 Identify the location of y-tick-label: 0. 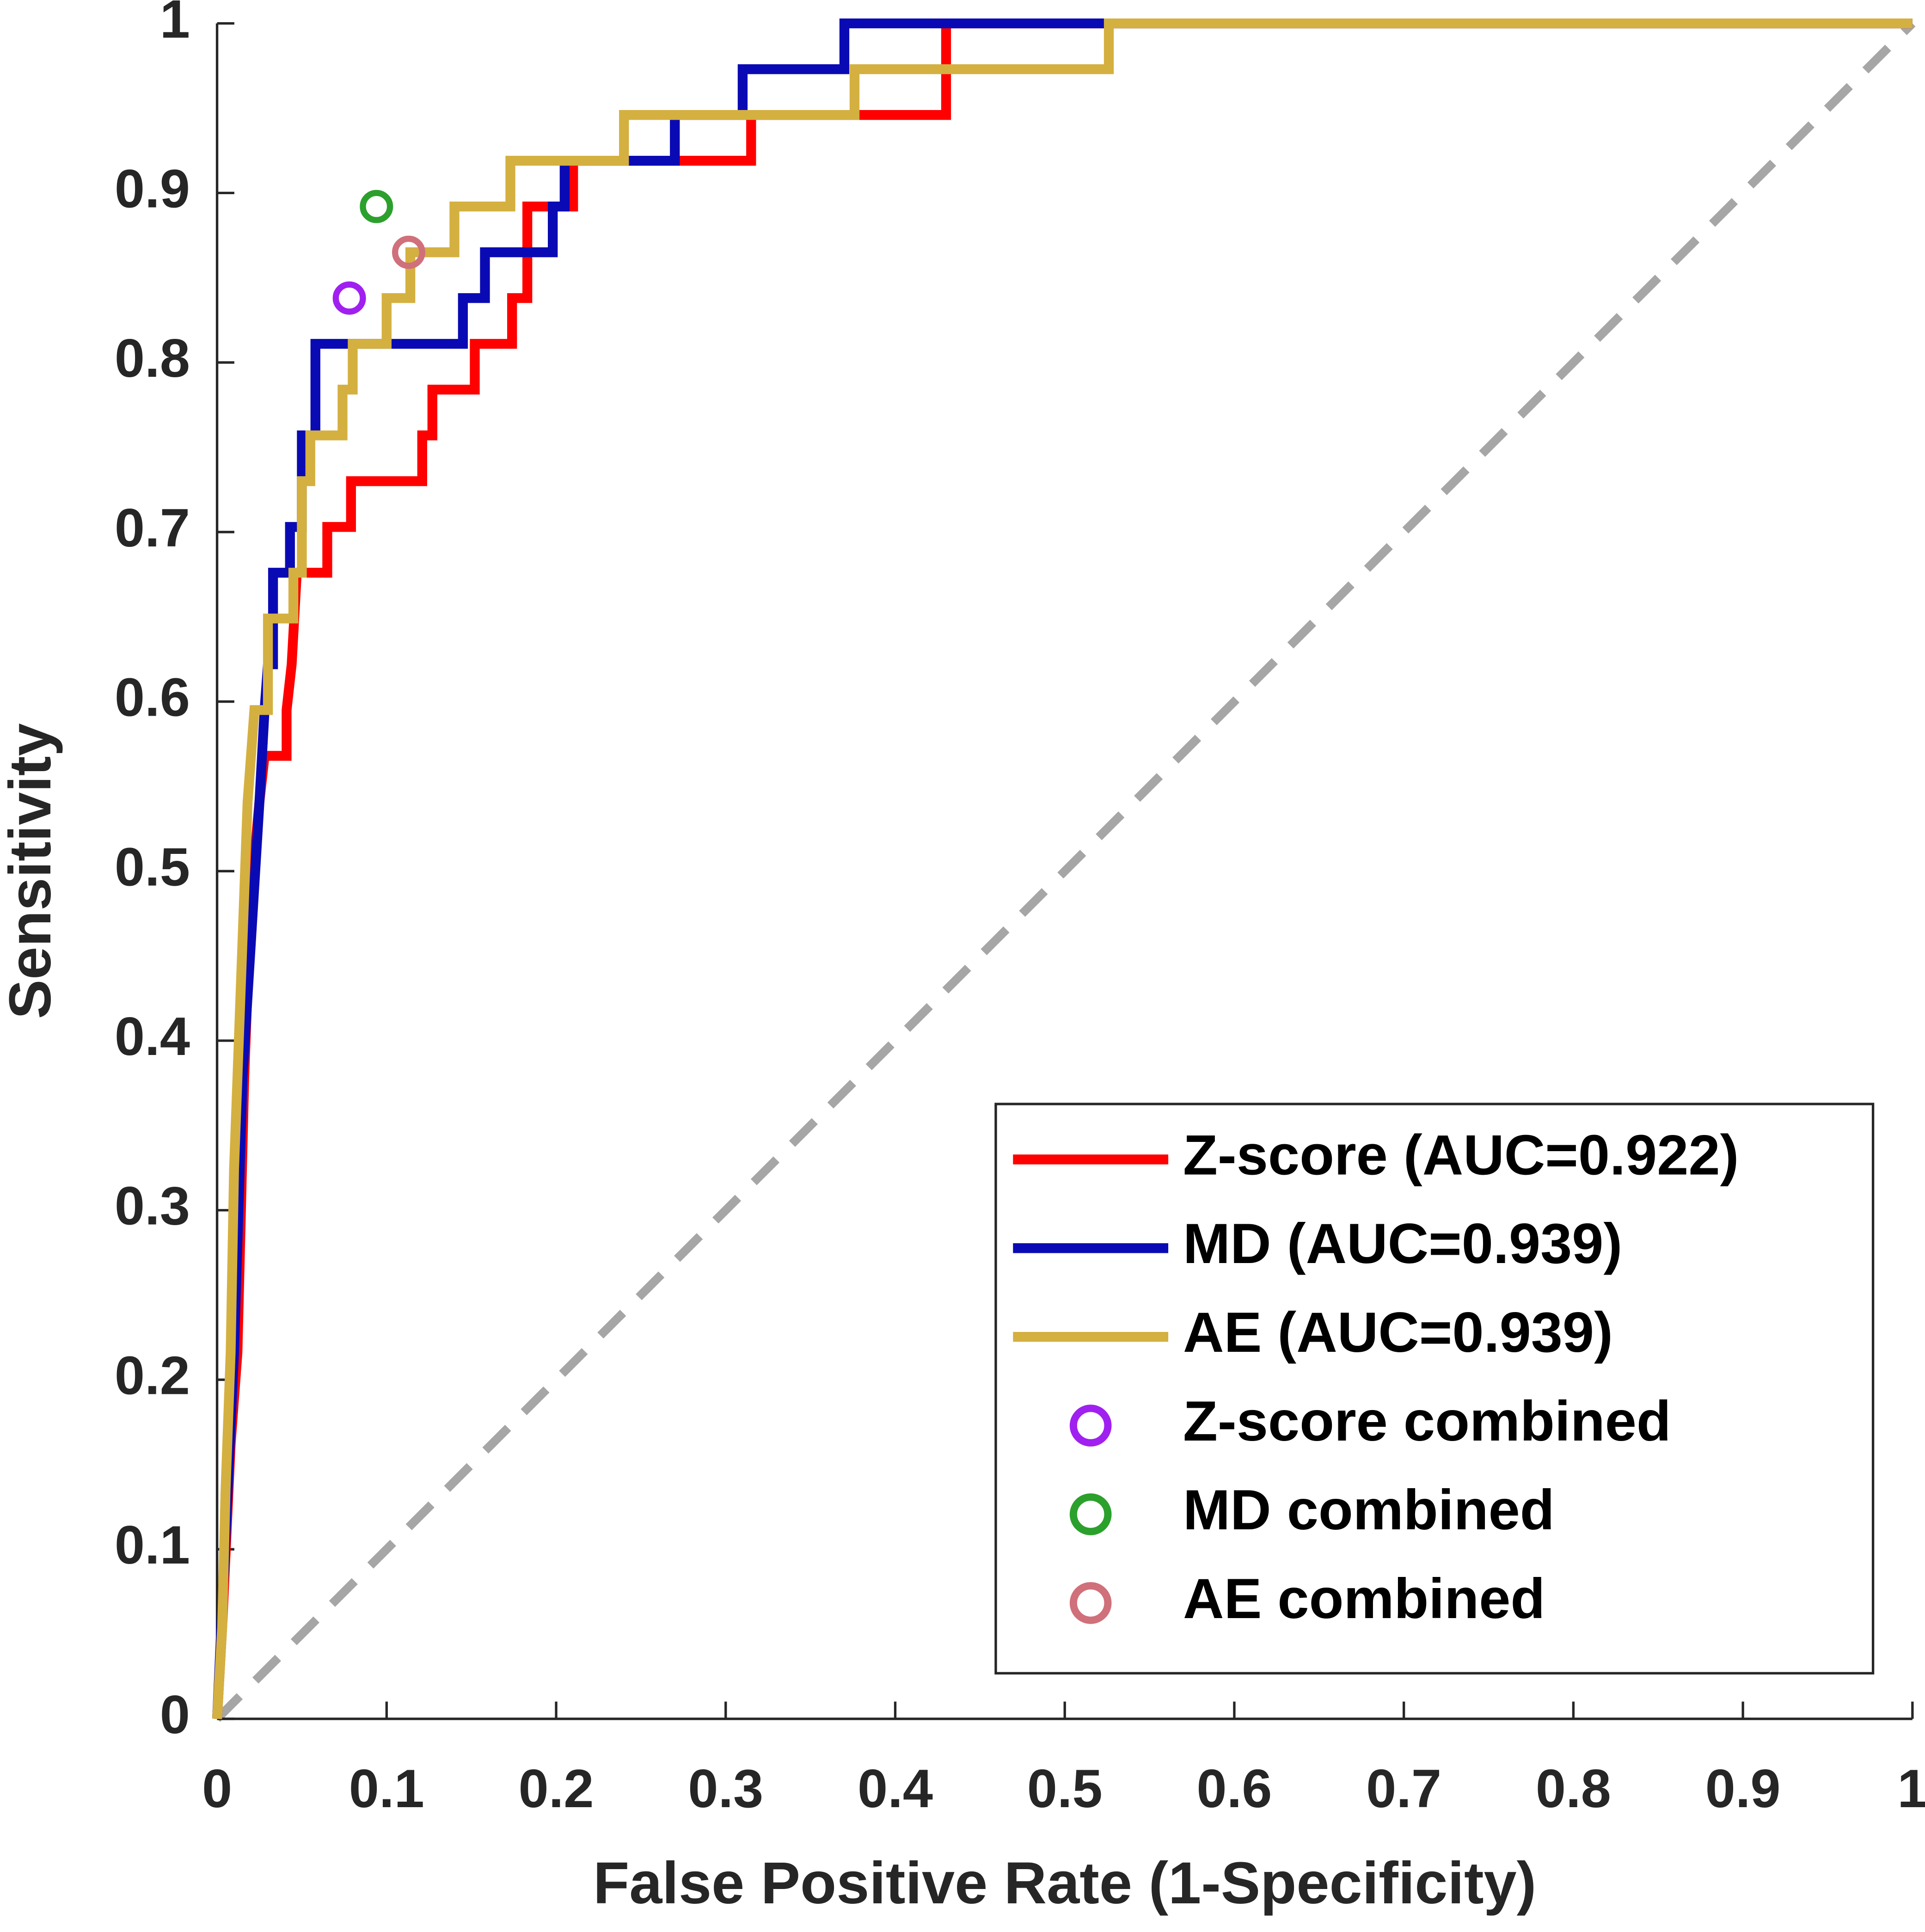
(175, 1714).